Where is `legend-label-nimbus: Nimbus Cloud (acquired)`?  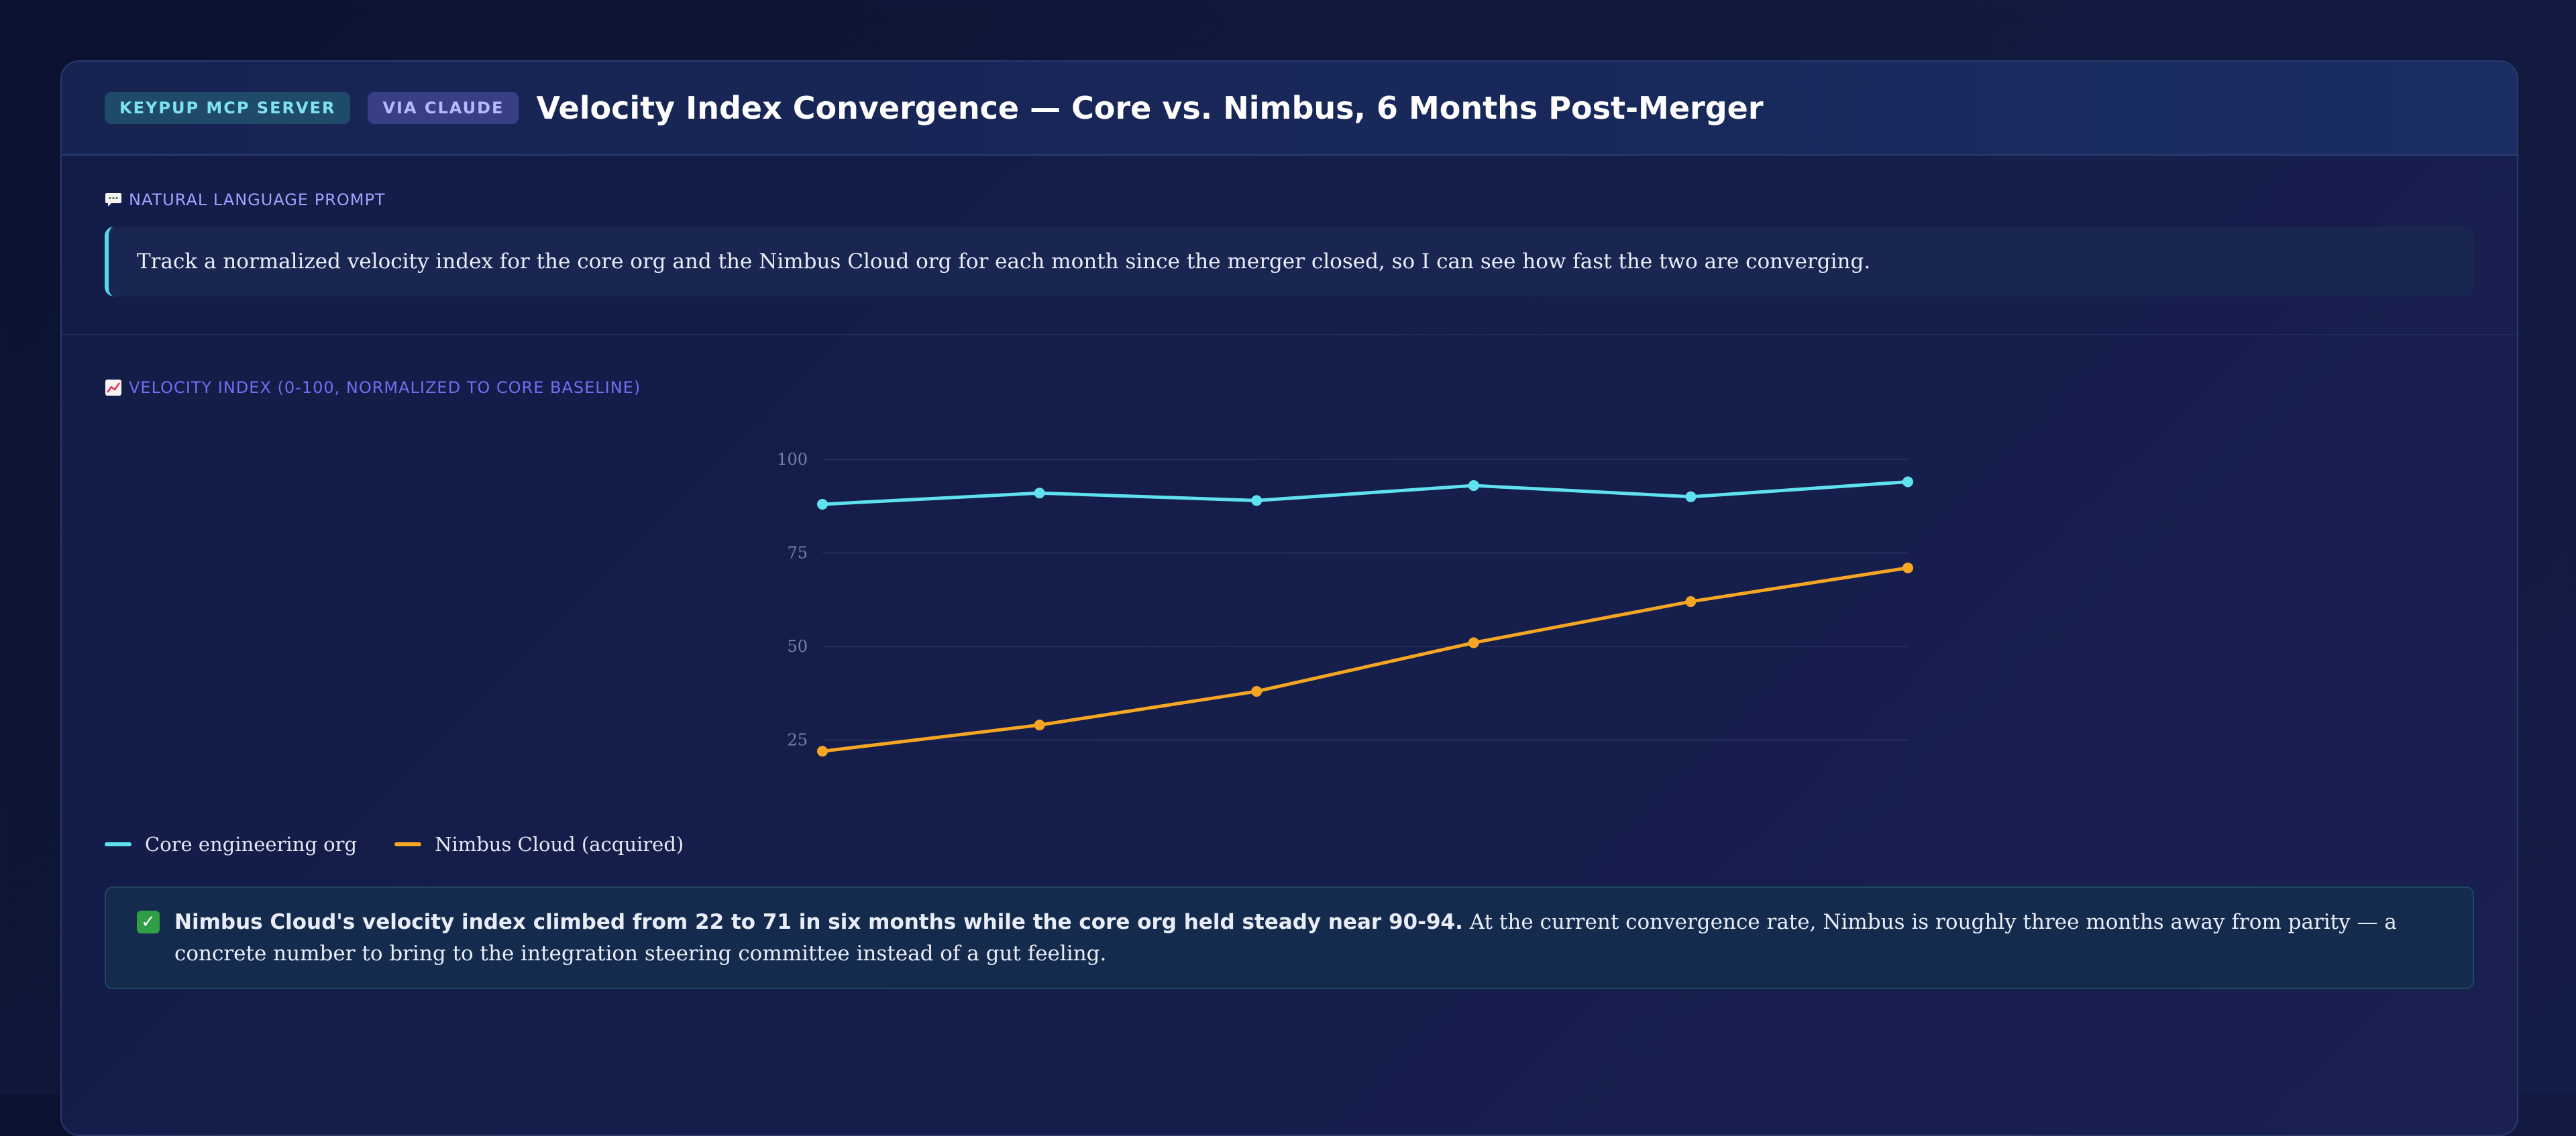 legend-label-nimbus: Nimbus Cloud (acquired) is located at coordinates (559, 844).